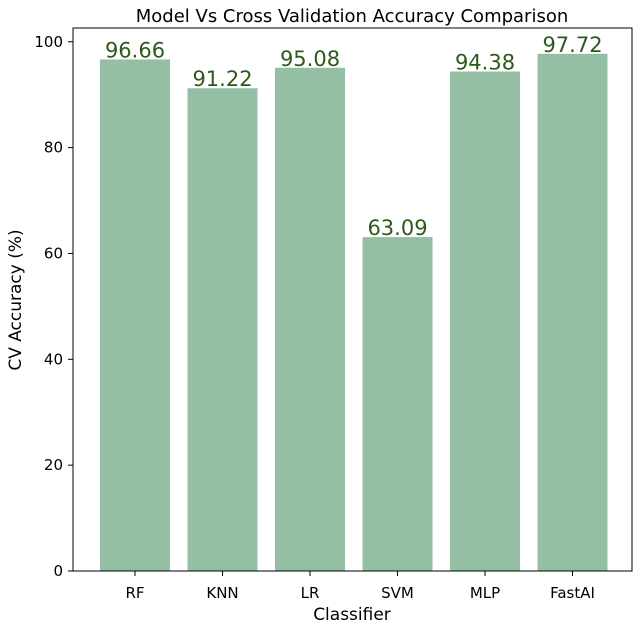 Image resolution: width=639 pixels, height=630 pixels. I want to click on bar-mlp, so click(485, 321).